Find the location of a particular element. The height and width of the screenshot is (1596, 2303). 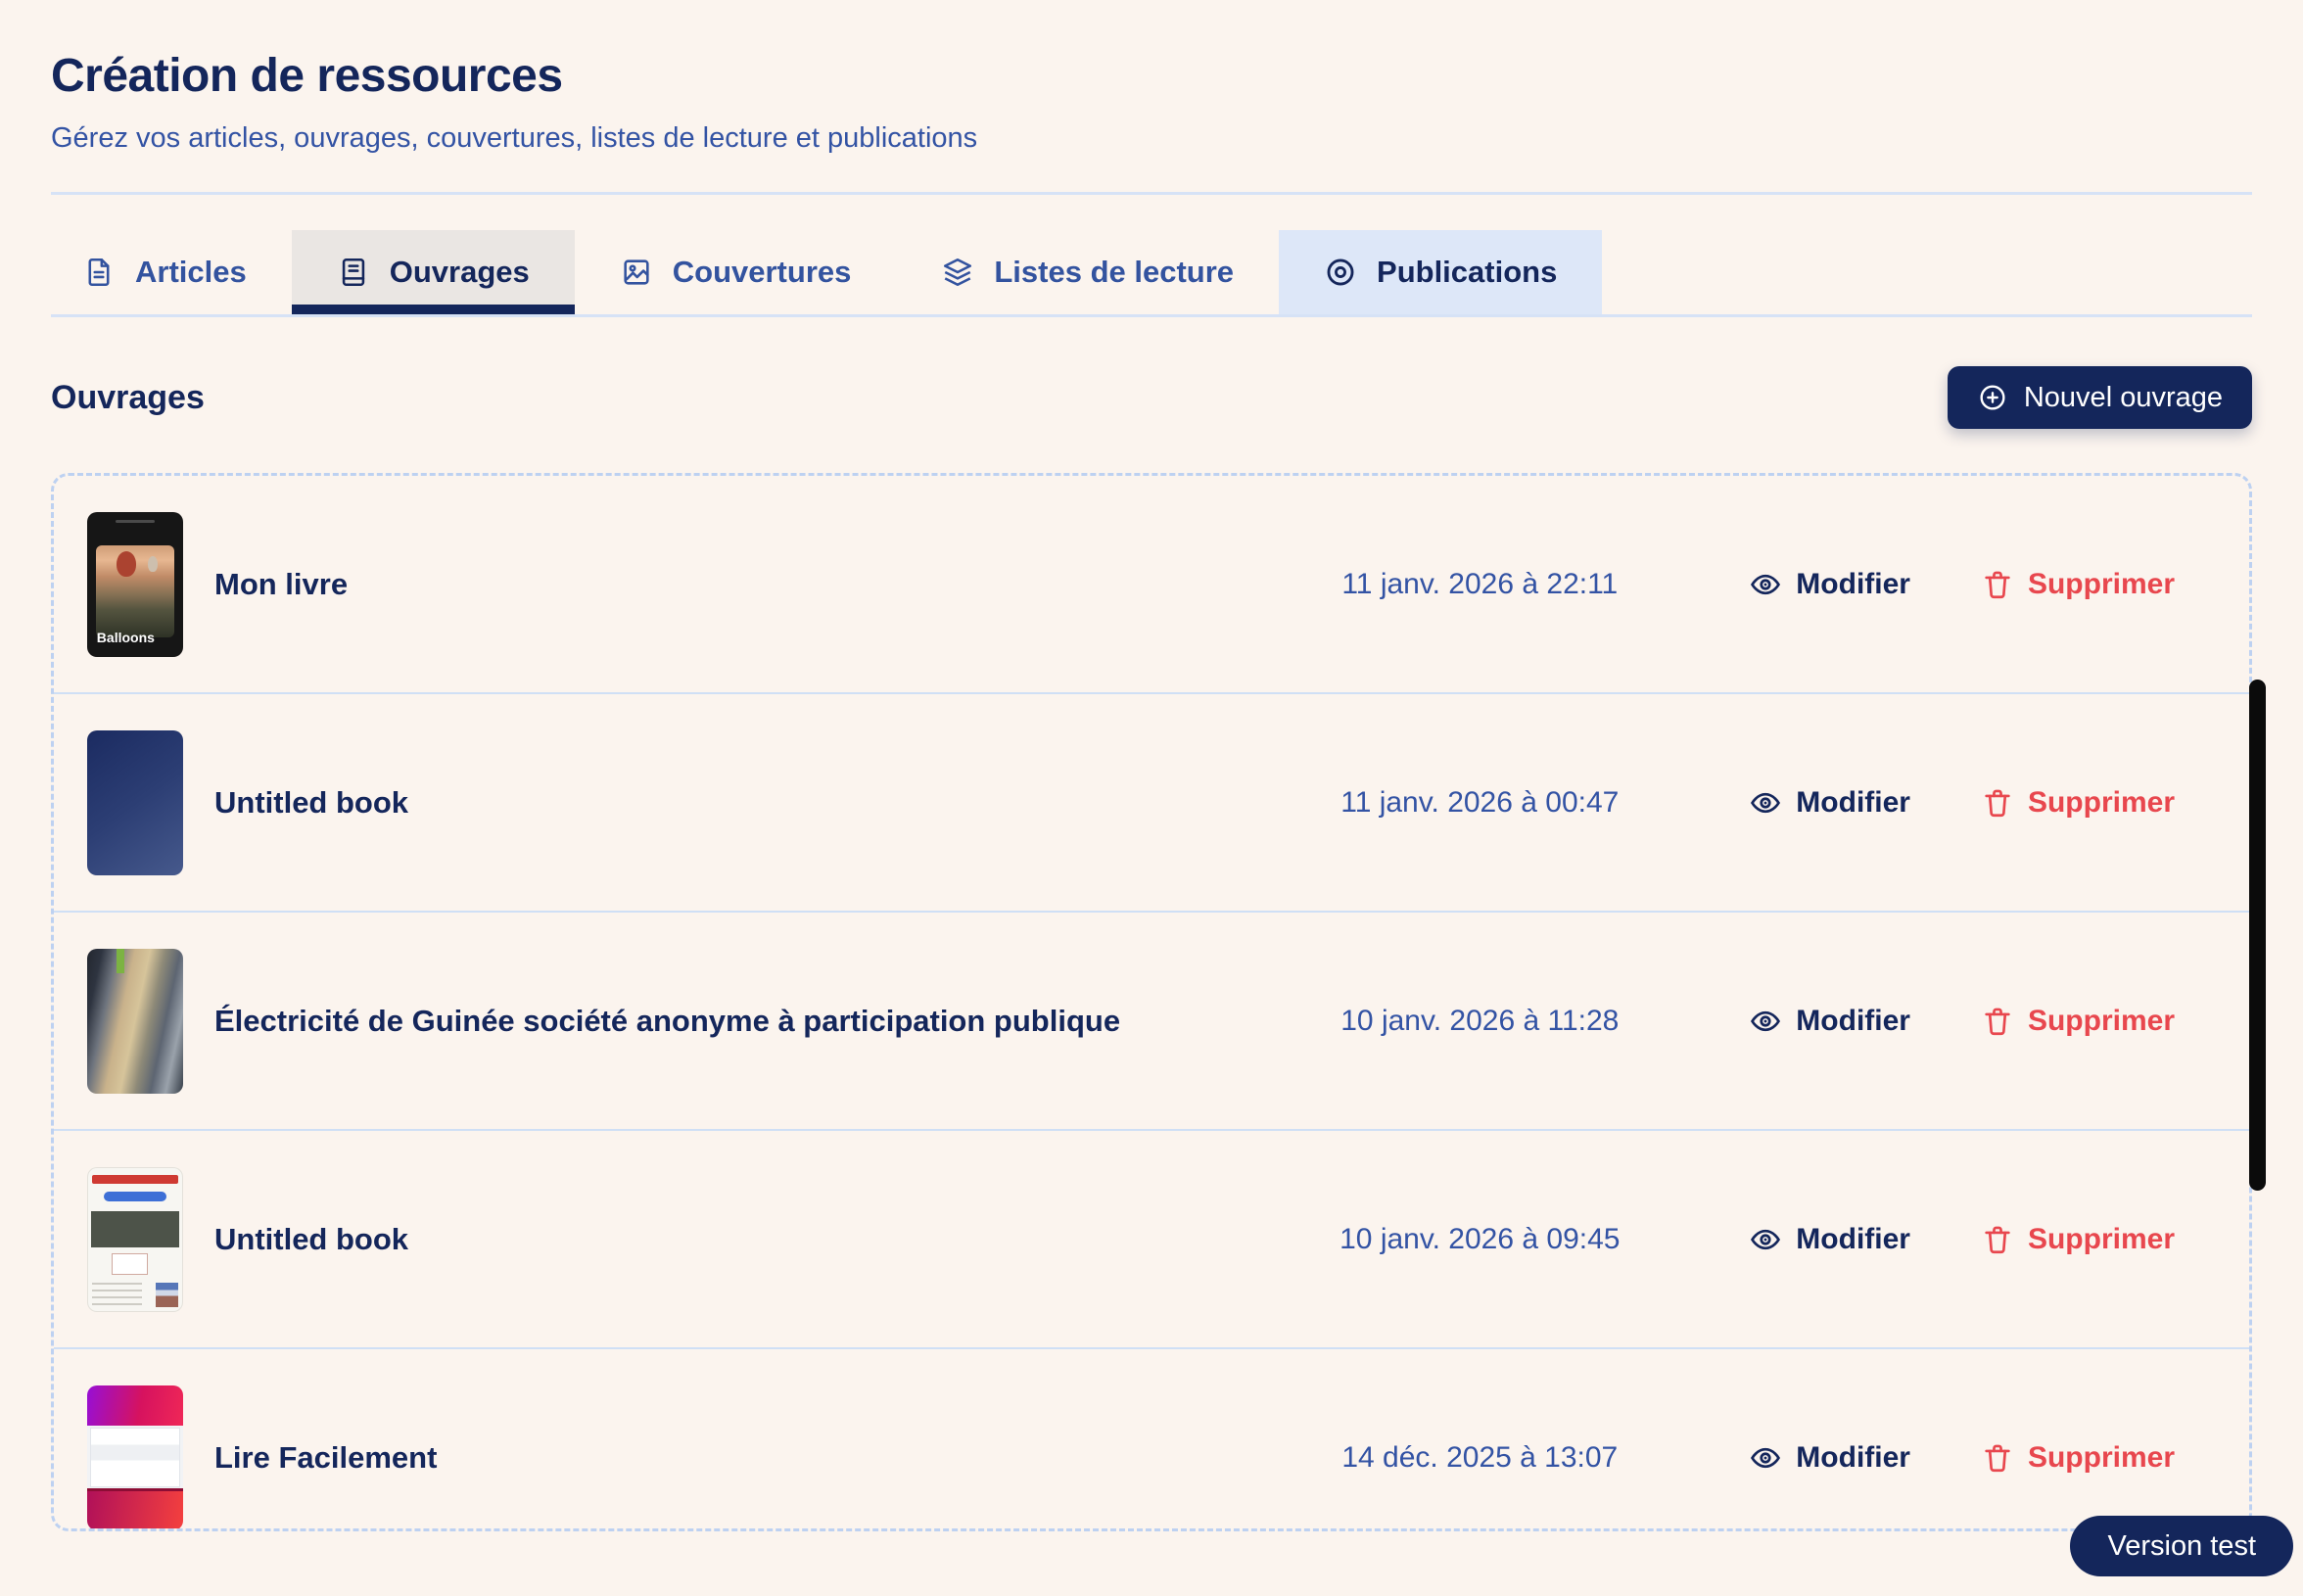

tab-label-articles: Articles is located at coordinates (191, 272).